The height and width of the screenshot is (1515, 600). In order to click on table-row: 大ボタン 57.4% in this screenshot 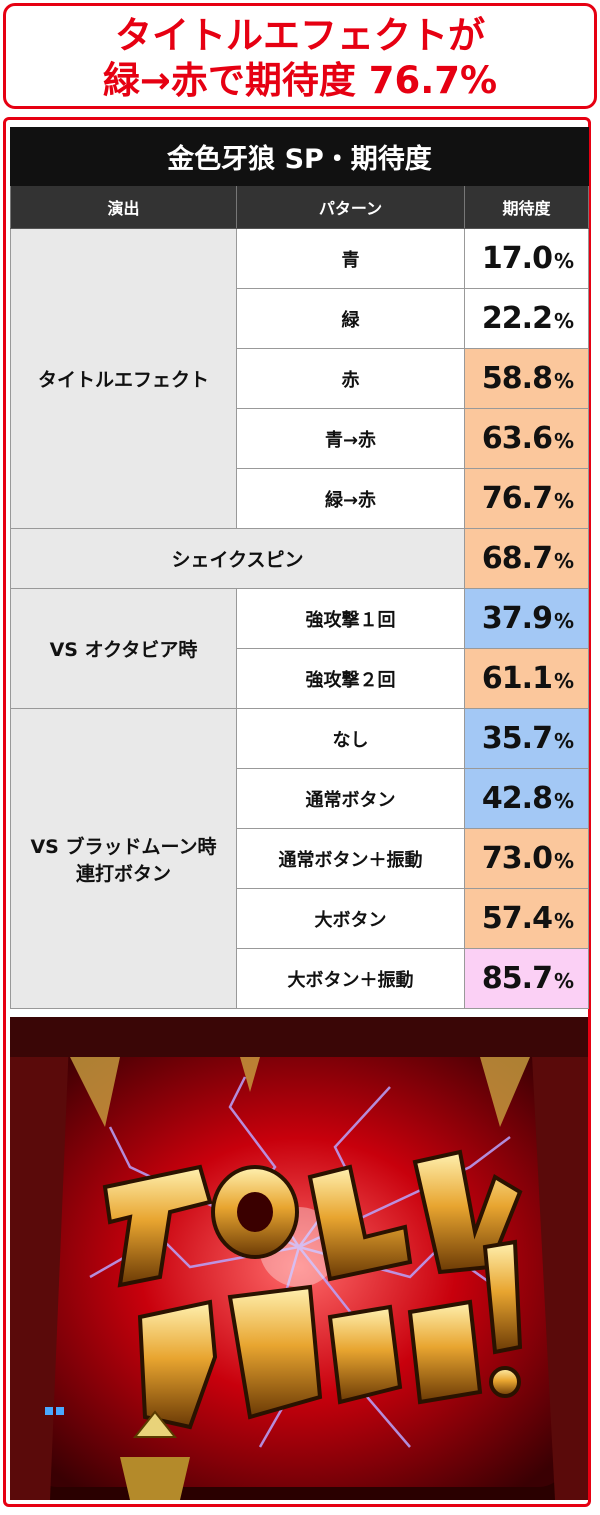, I will do `click(300, 918)`.